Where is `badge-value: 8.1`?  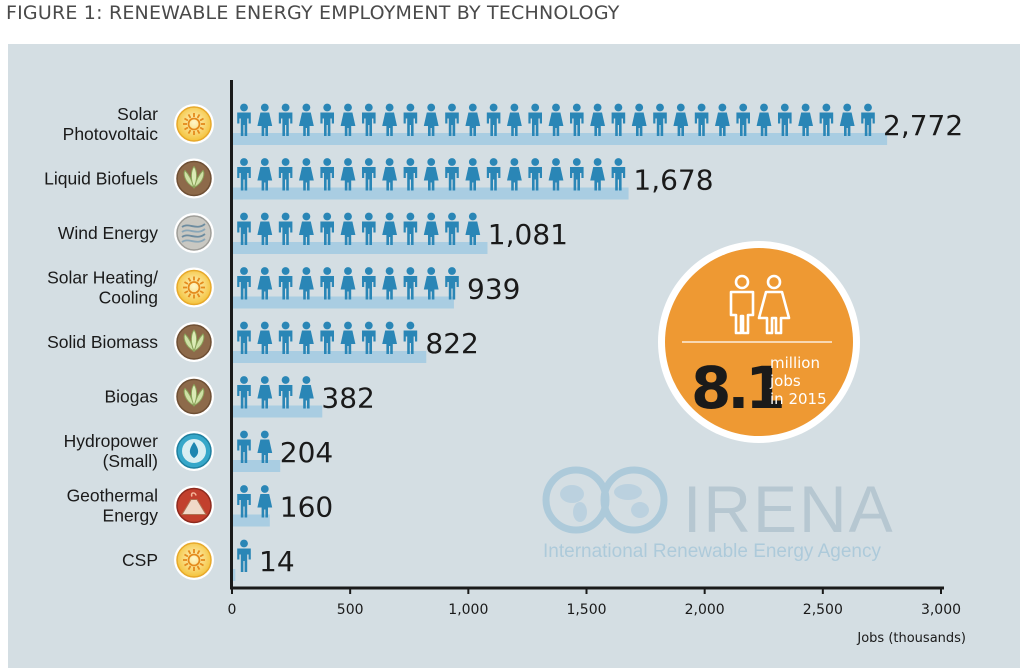
badge-value: 8.1 is located at coordinates (736, 388).